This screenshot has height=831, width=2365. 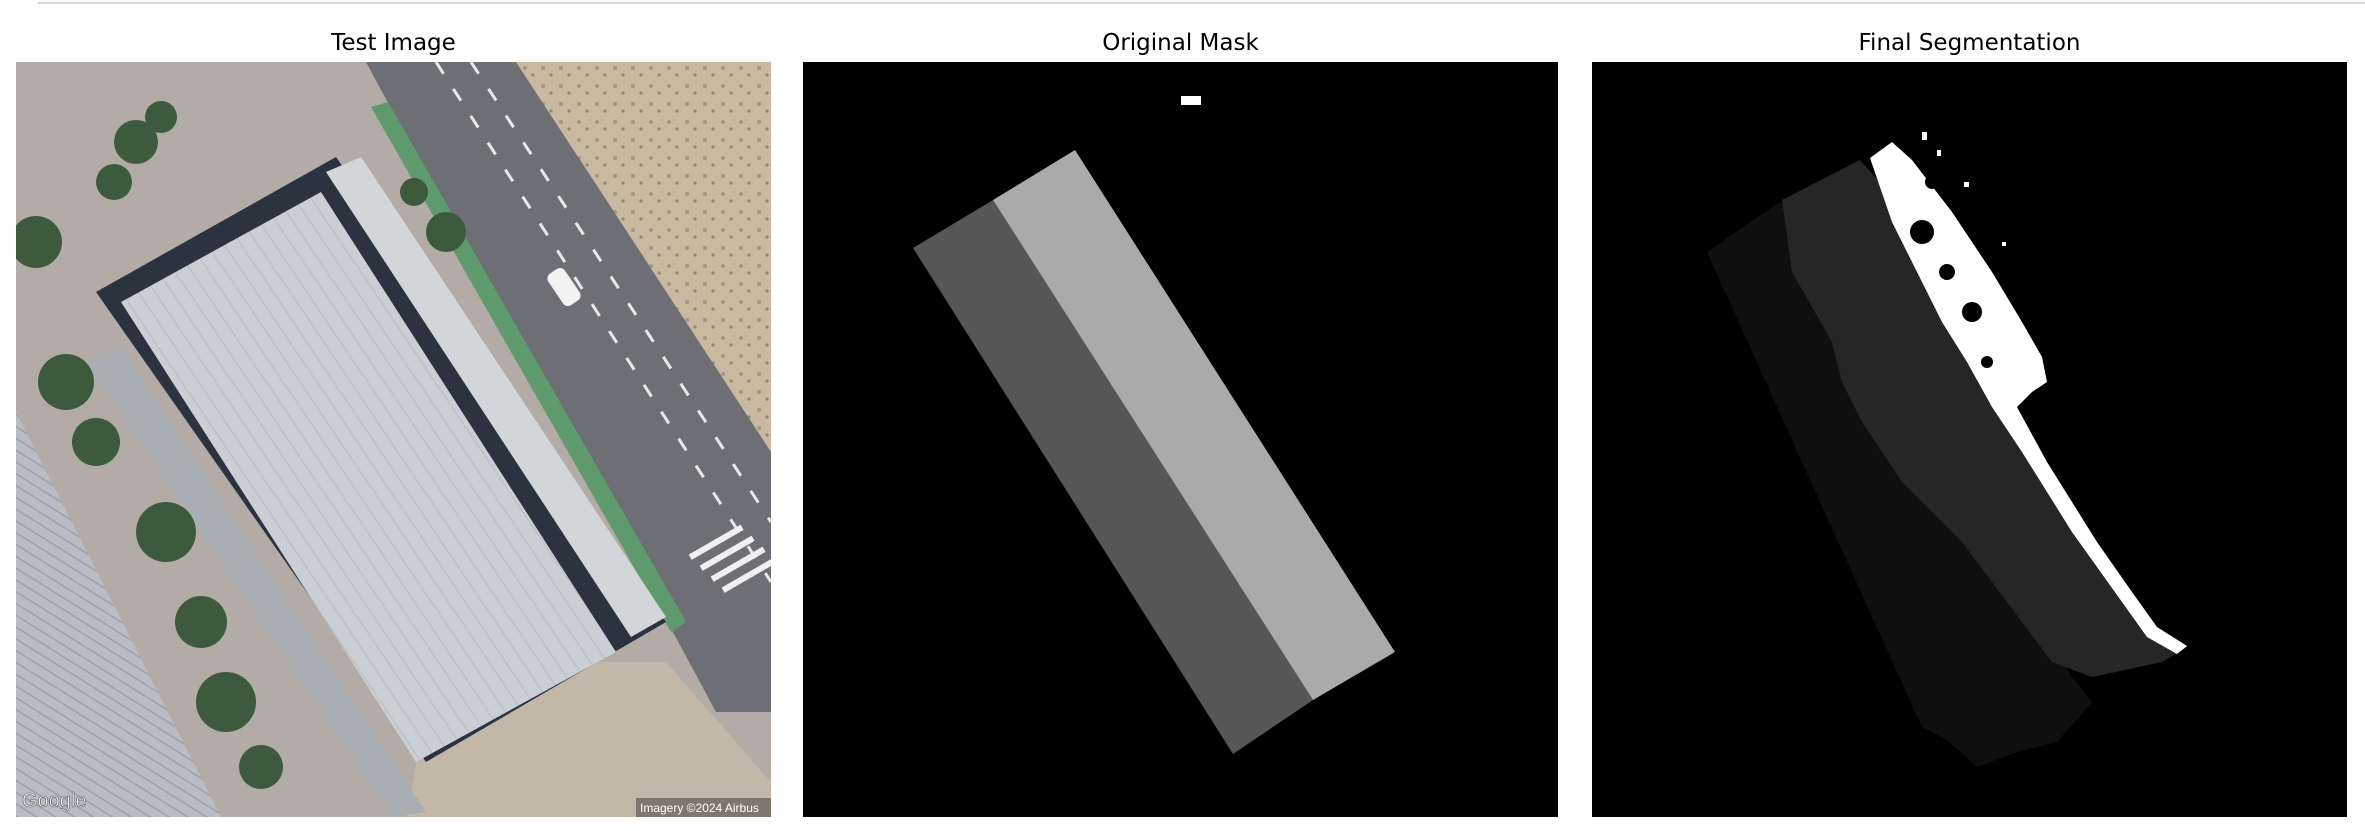 I want to click on imagery-credit: Imagery ©2024 Airbus, so click(x=699, y=808).